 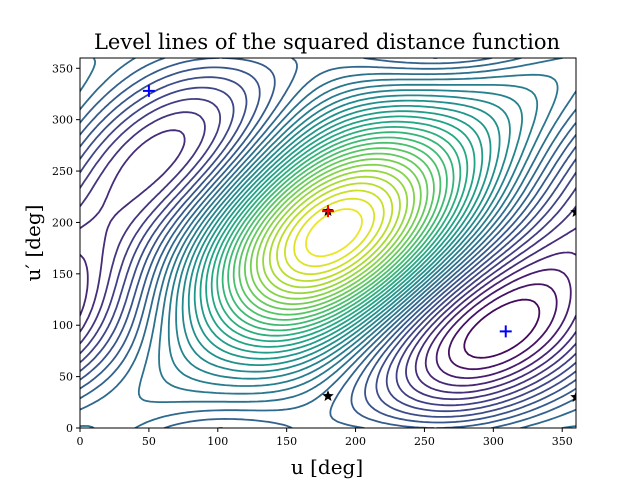 I want to click on x-axis-ticks: 0 50 100 150 200 250 300 350, so click(x=325, y=438).